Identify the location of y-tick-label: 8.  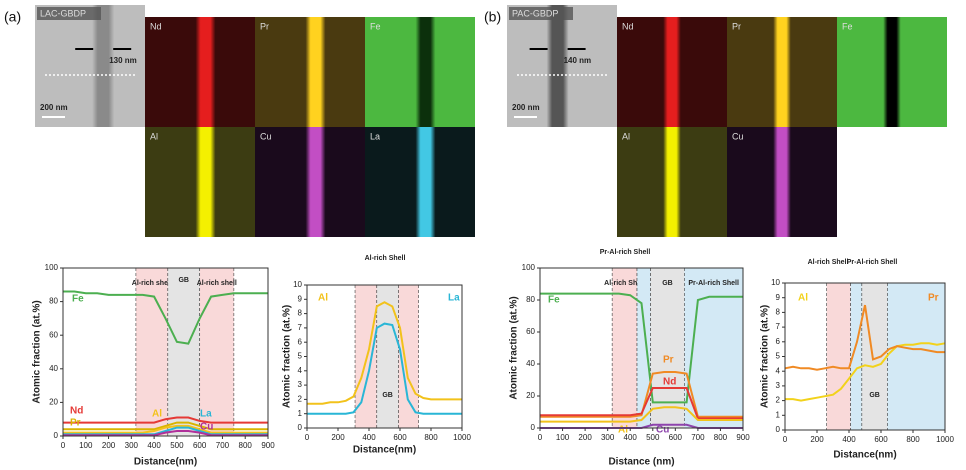
(778, 312).